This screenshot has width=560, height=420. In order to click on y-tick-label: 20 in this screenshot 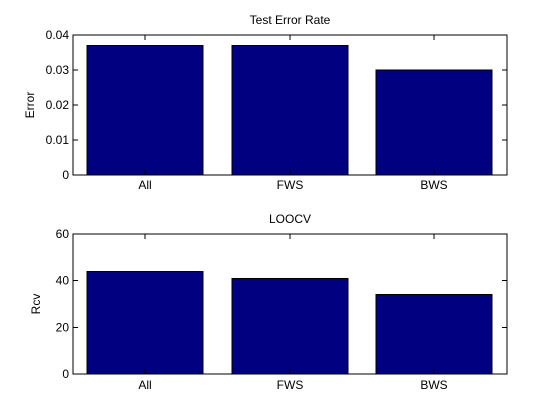, I will do `click(63, 327)`.